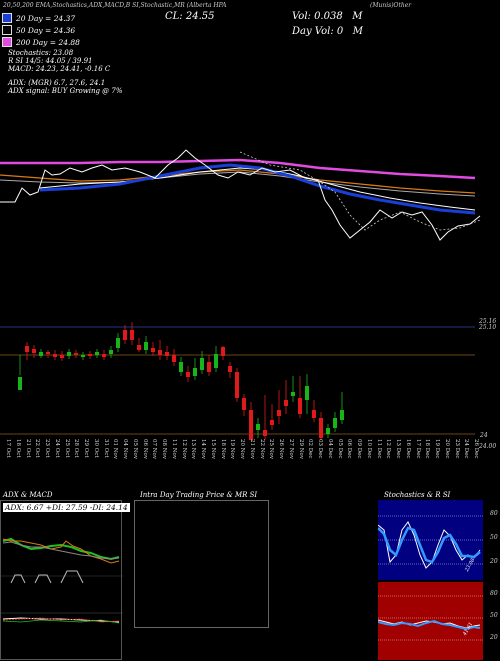  Describe the element at coordinates (437, 449) in the screenshot. I see `date-label: 19 Dec` at that location.